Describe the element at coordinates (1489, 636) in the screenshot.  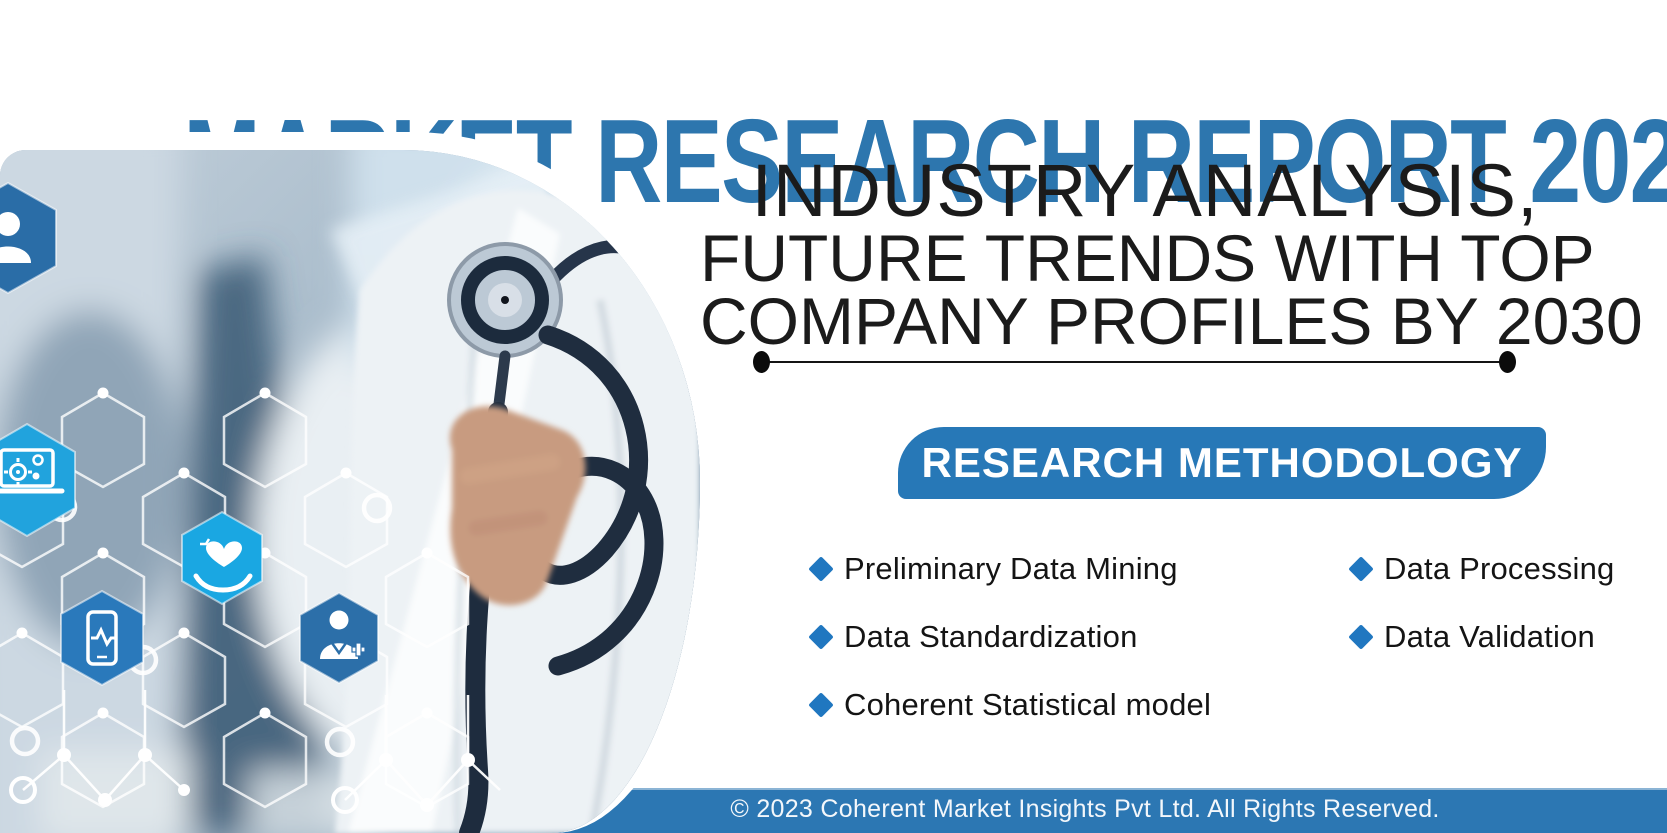
I see `list-item-label: Data Validation` at that location.